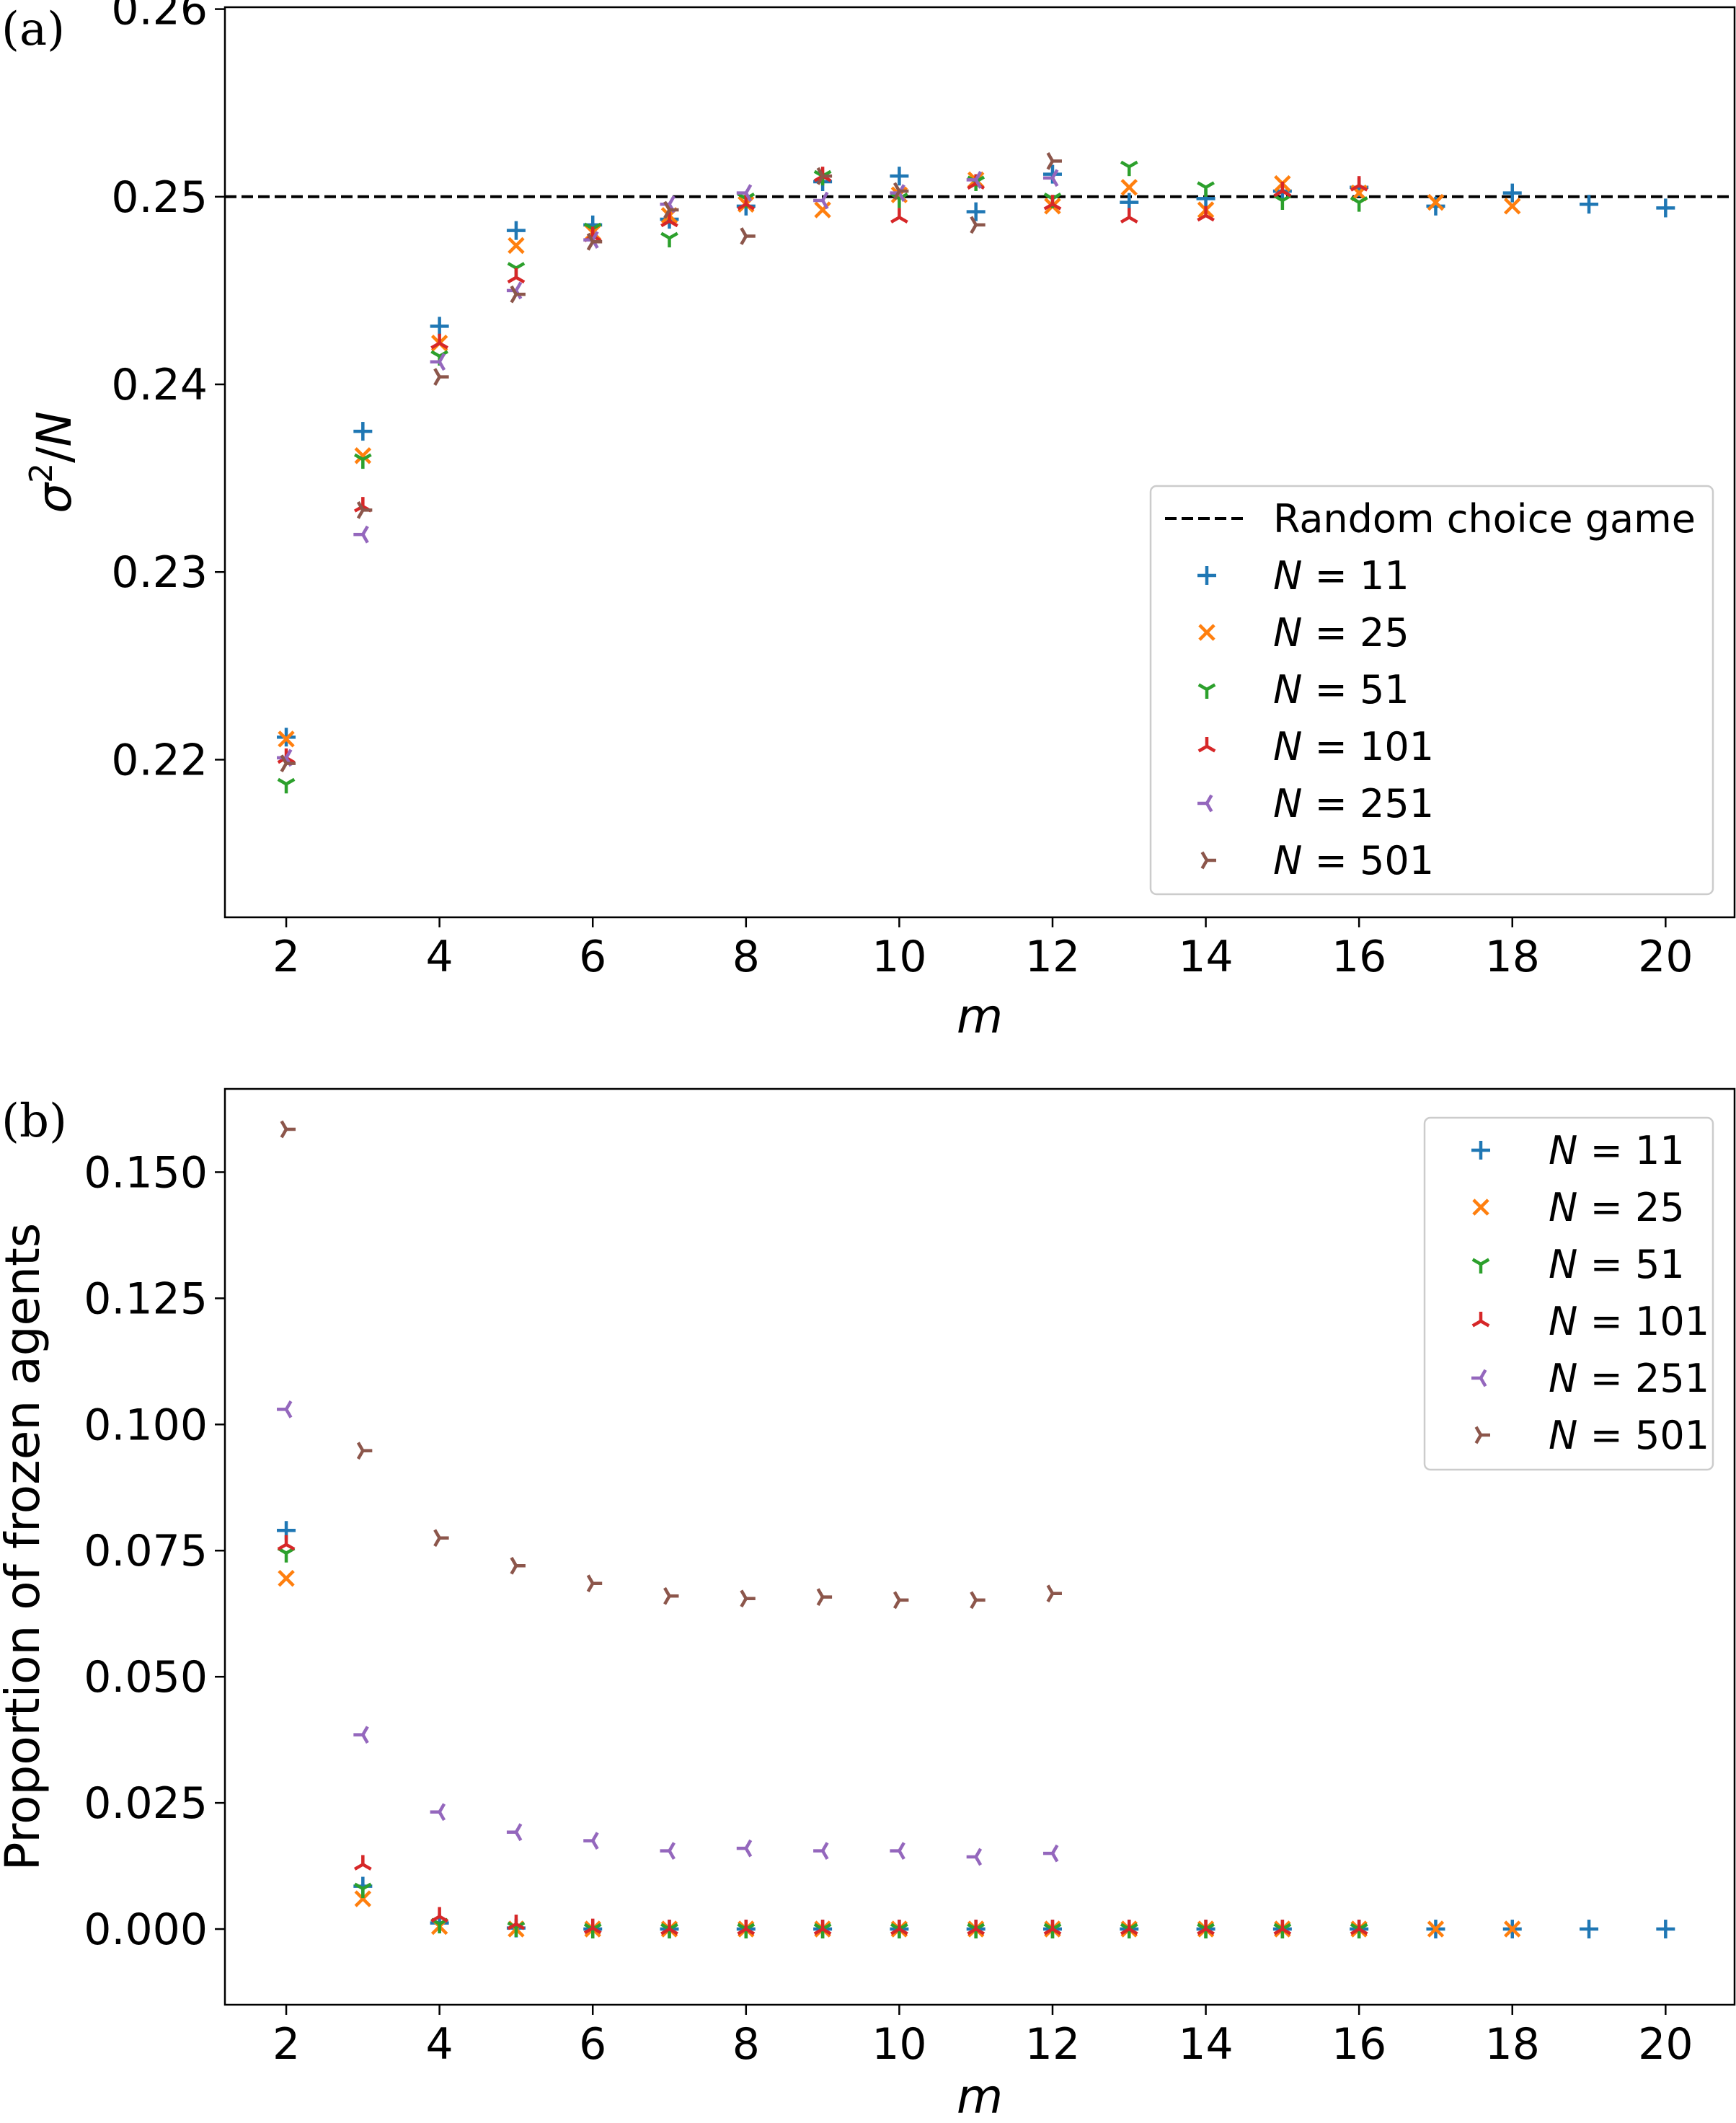  What do you see at coordinates (1643, 1378) in the screenshot?
I see `legend-label-value: = 251` at bounding box center [1643, 1378].